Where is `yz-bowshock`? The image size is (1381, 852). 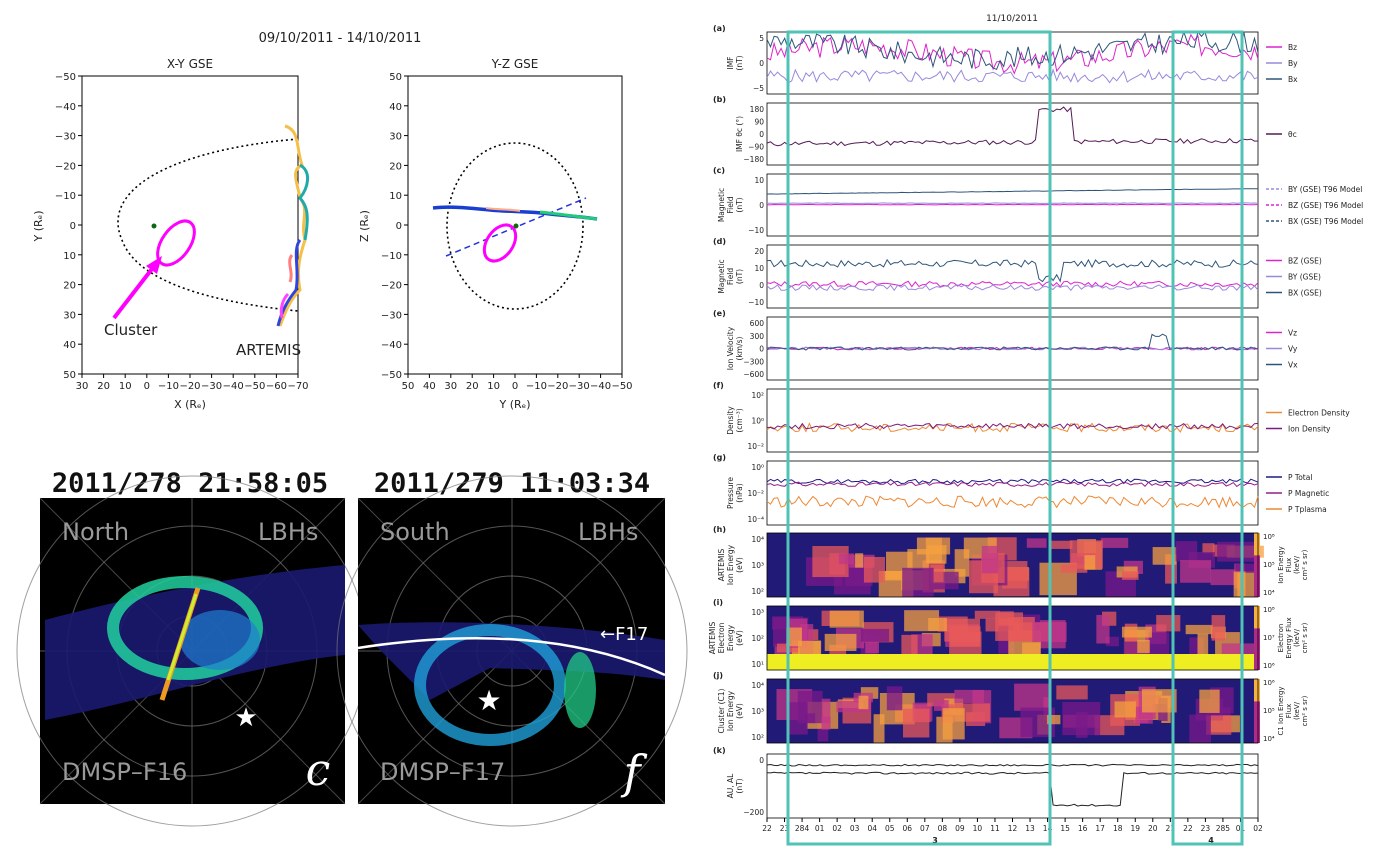 yz-bowshock is located at coordinates (515, 226).